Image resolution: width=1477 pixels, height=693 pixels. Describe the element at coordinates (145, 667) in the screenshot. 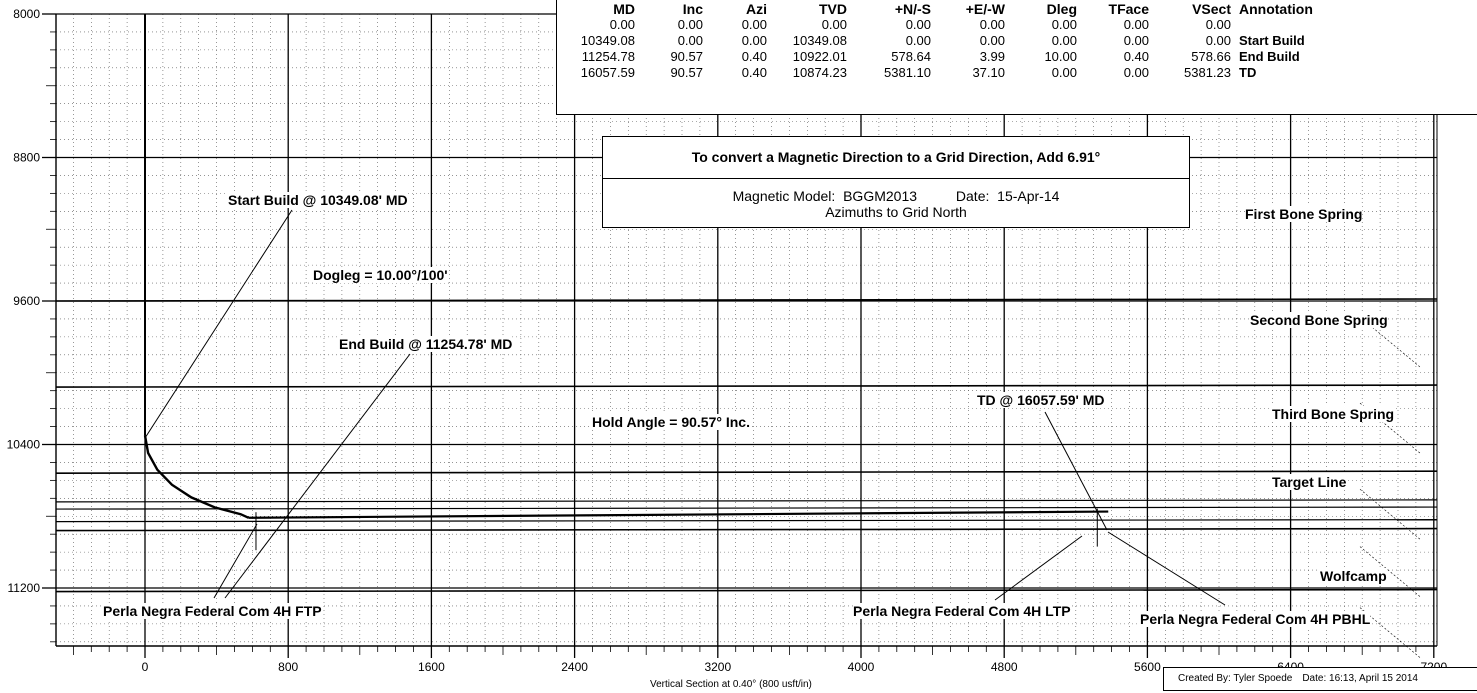

I see `x-tick-label: 0` at that location.